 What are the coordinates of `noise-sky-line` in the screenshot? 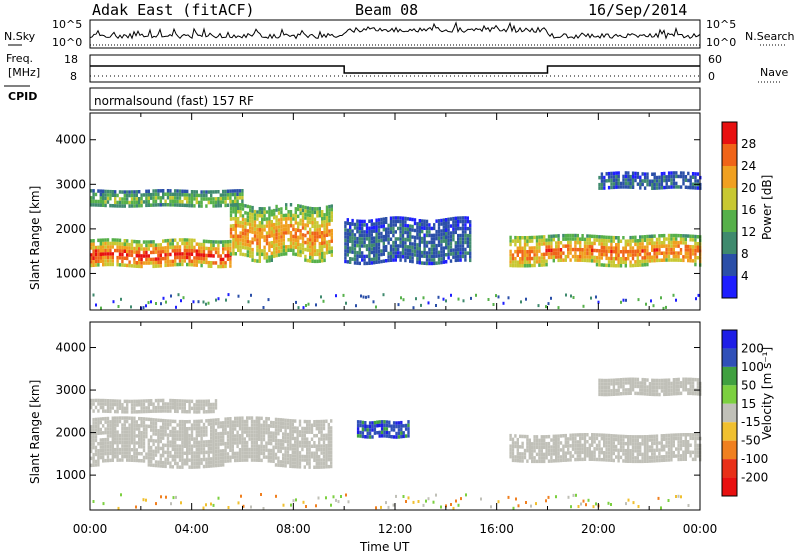 It's located at (395, 33).